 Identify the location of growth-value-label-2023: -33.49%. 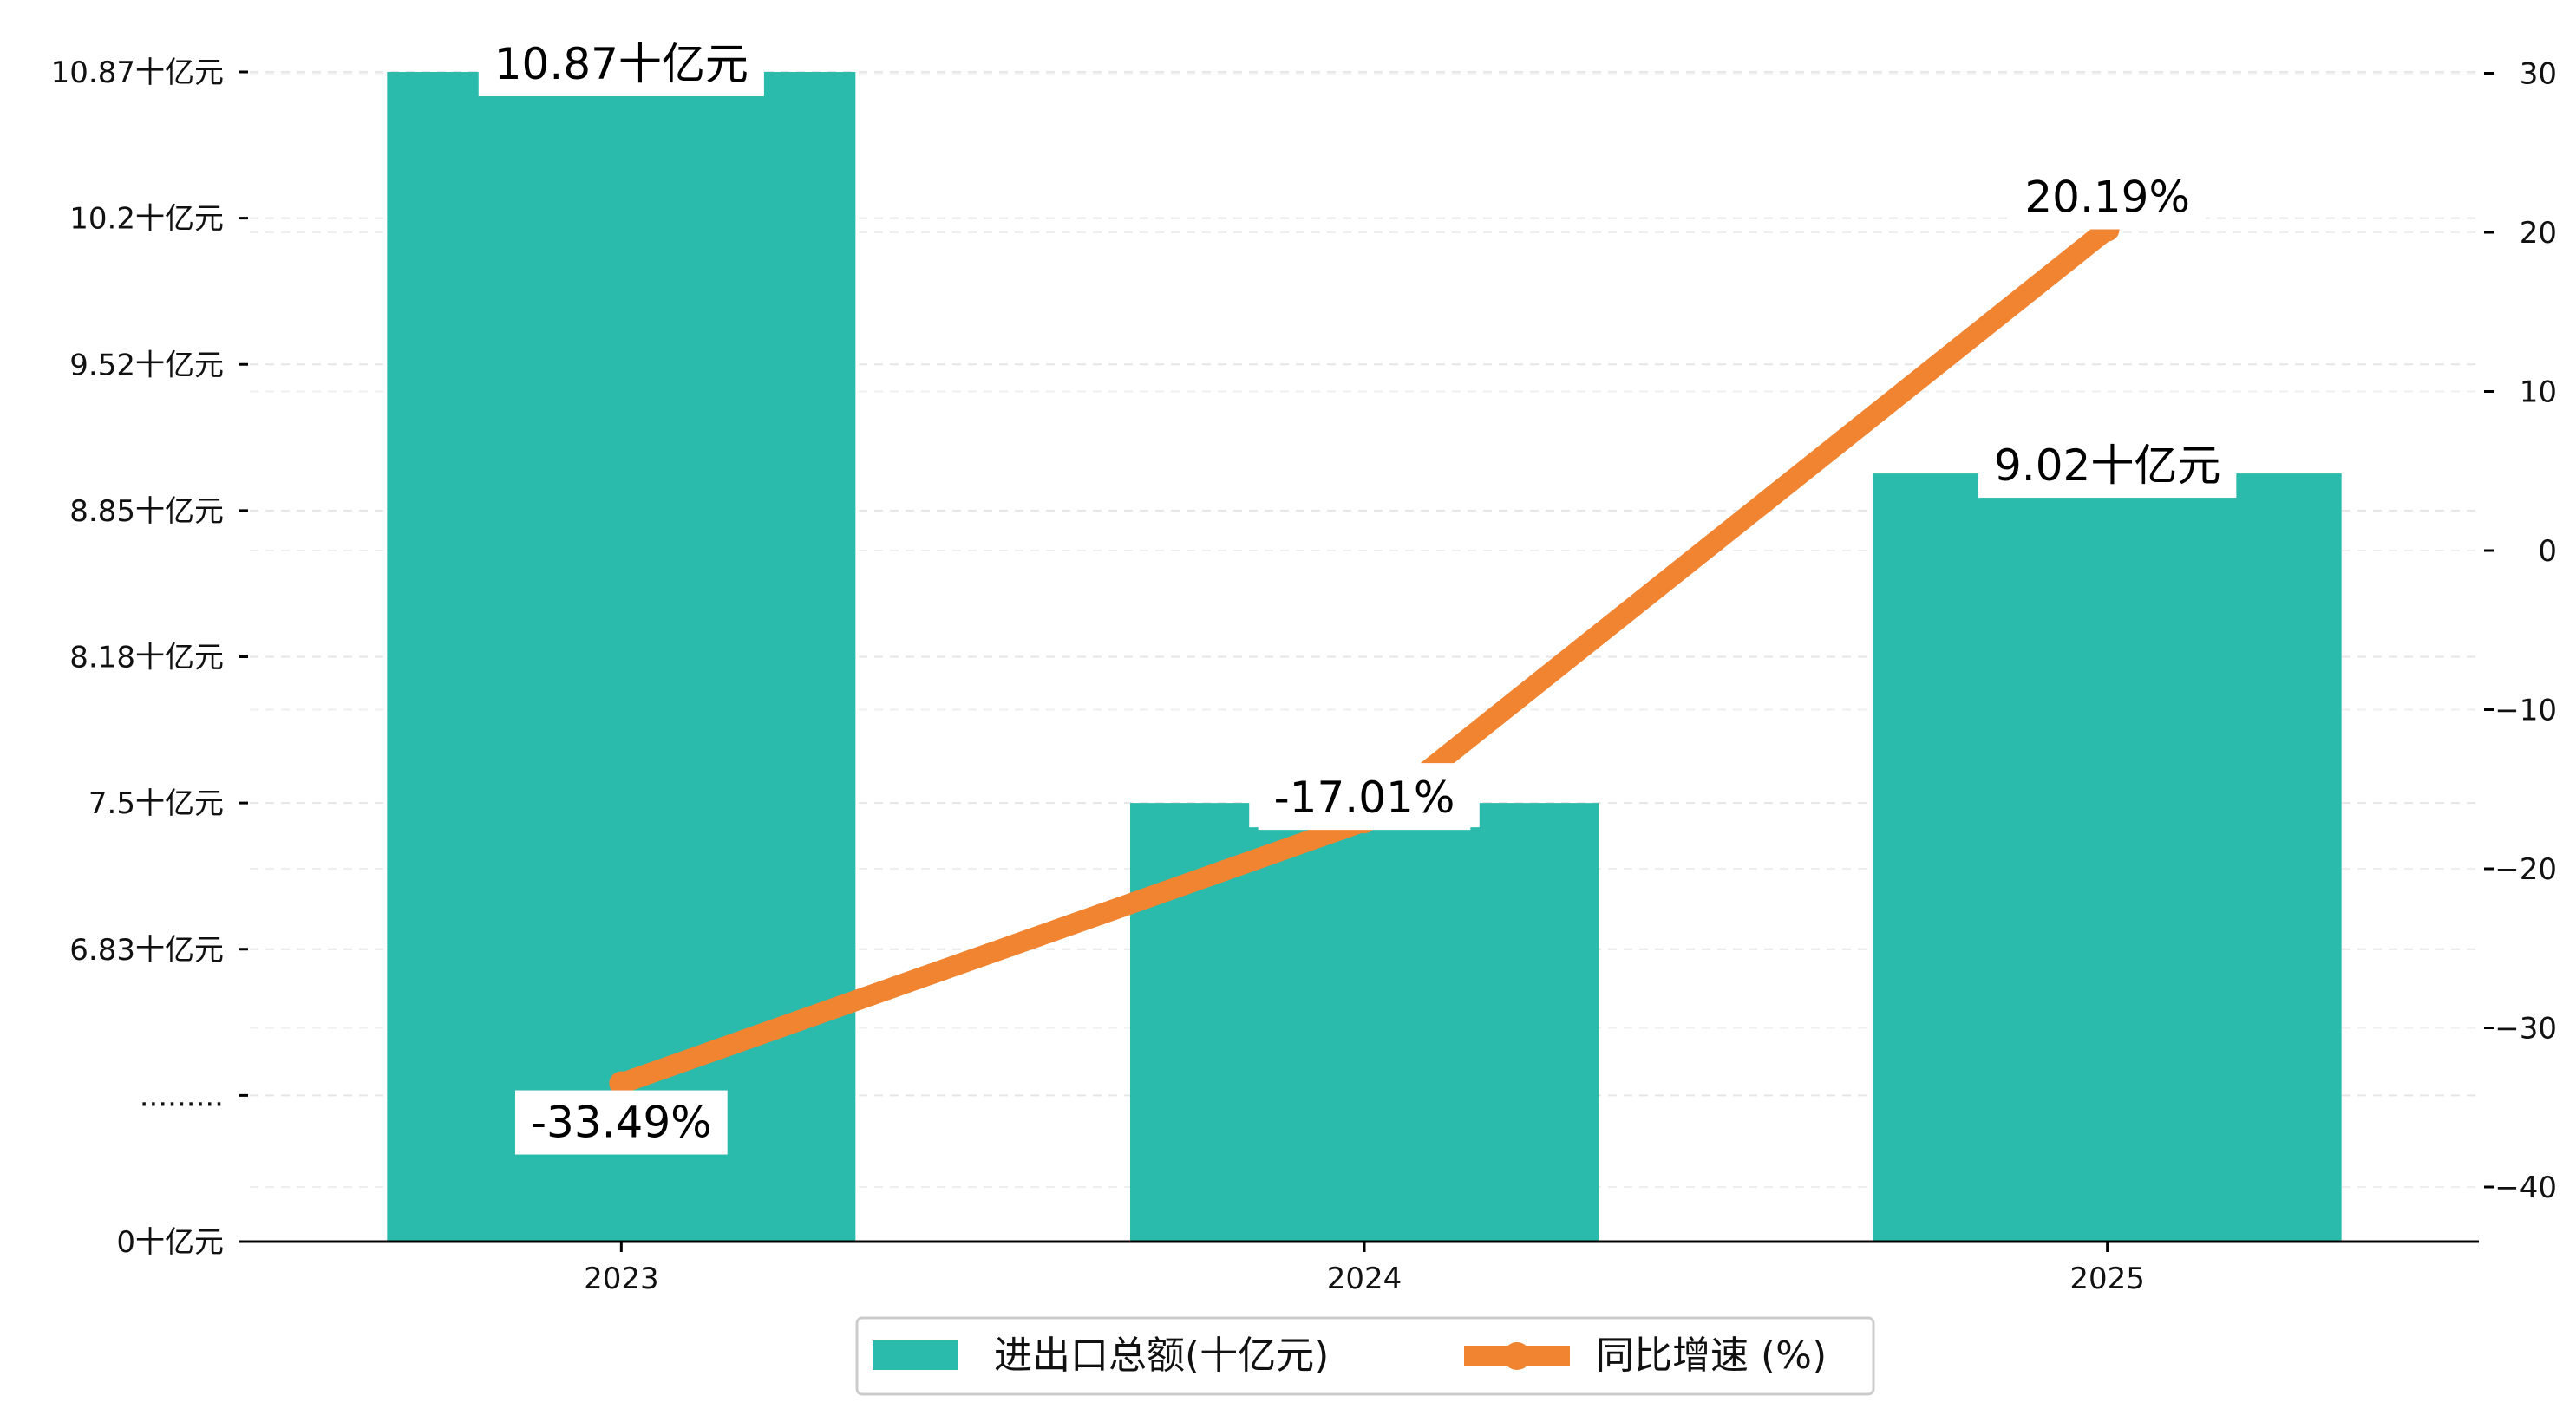
(621, 1122).